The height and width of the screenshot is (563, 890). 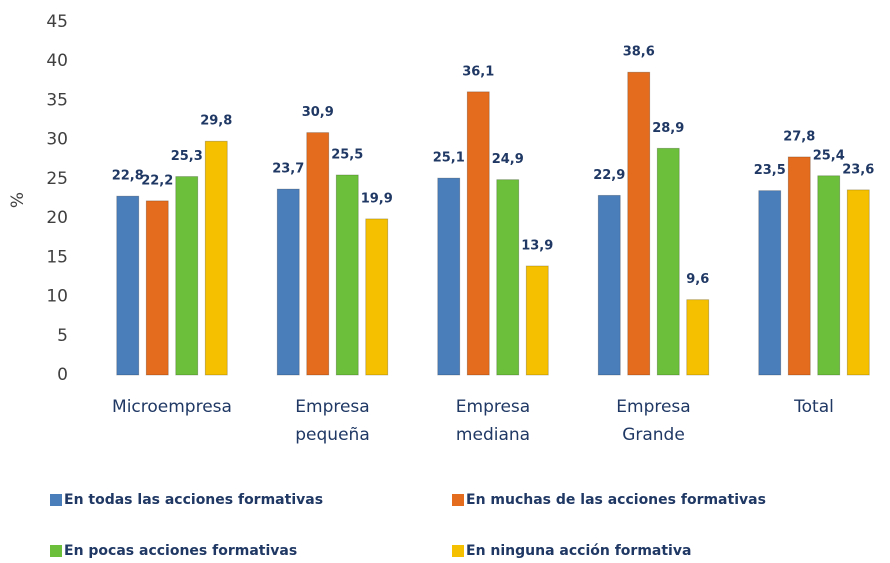 What do you see at coordinates (799, 136) in the screenshot?
I see `data-label: 27,8` at bounding box center [799, 136].